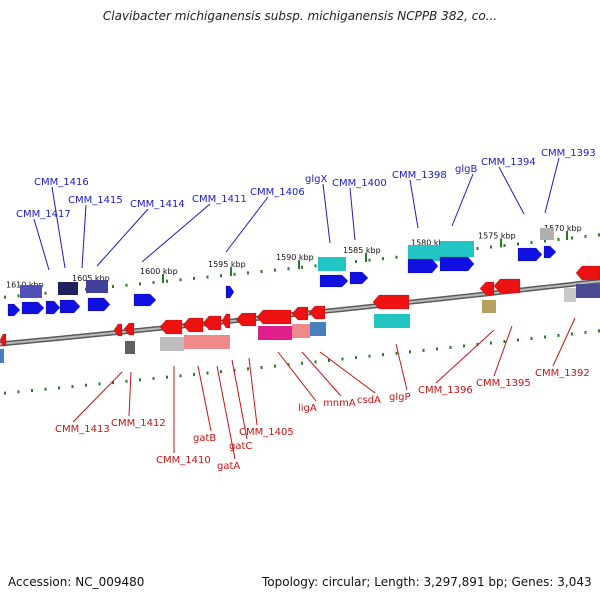 The image size is (600, 600). I want to click on gene-label: CMM_1395, so click(503, 383).